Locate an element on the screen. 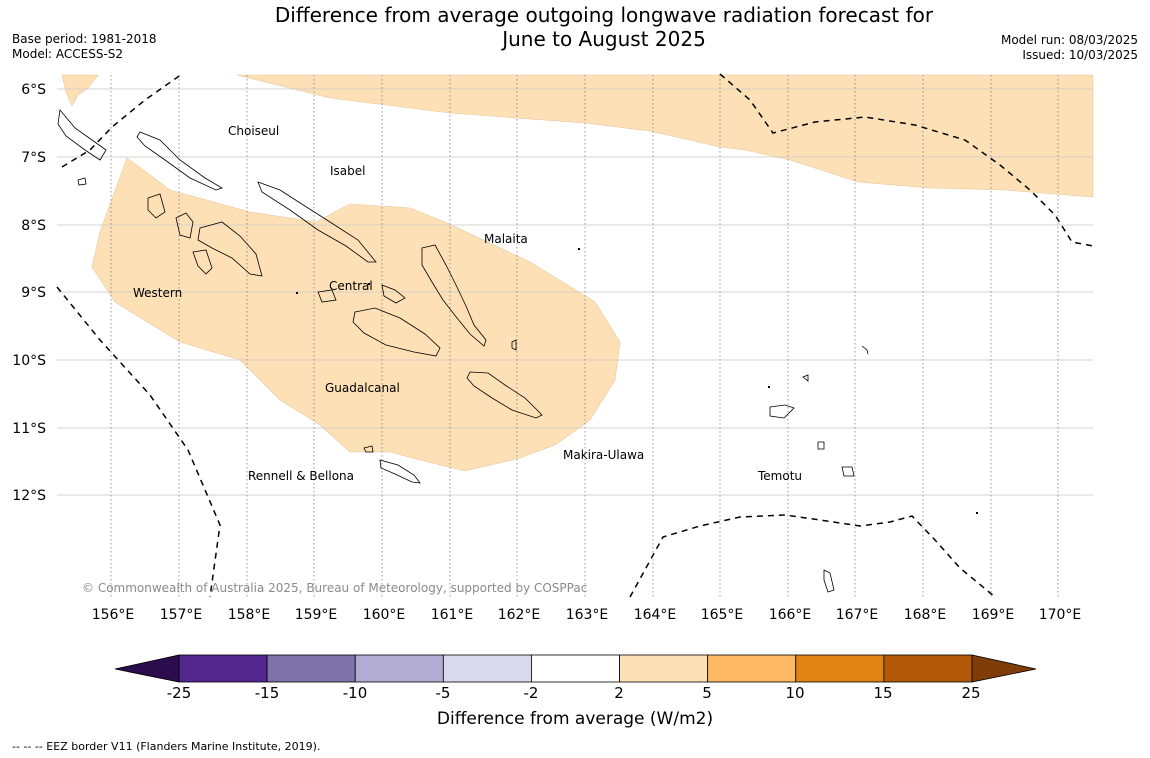 The width and height of the screenshot is (1150, 758). vella-lavella-island is located at coordinates (156, 206).